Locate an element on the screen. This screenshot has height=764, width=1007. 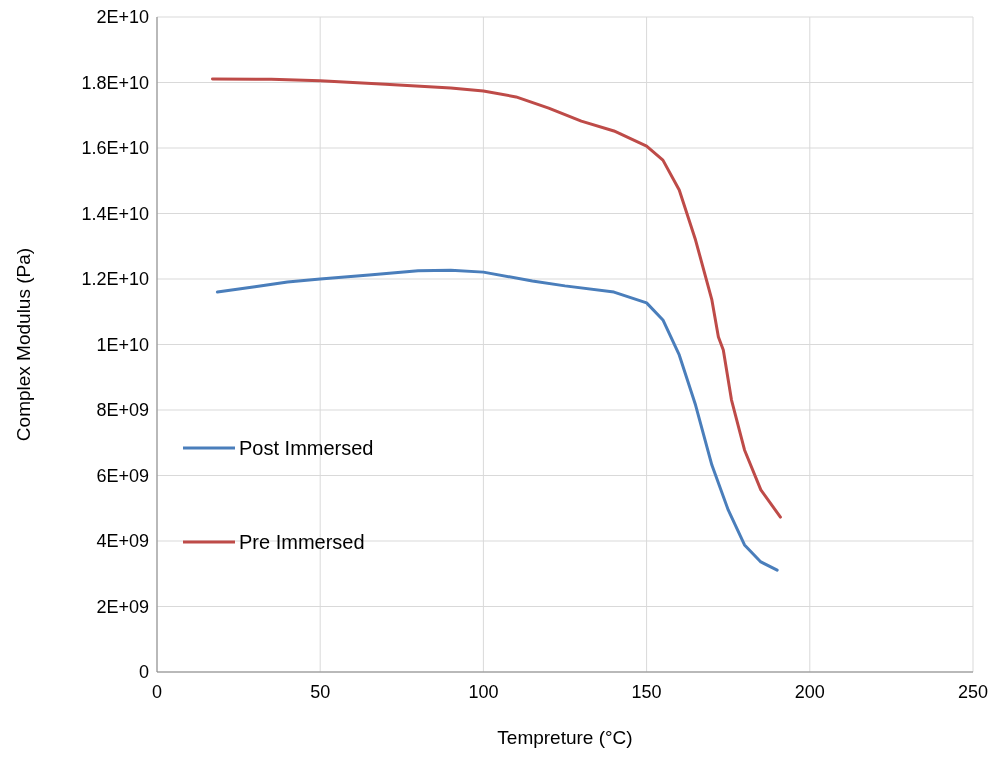
y-axis-title: Complex Modulus (Pa) is located at coordinates (23, 344).